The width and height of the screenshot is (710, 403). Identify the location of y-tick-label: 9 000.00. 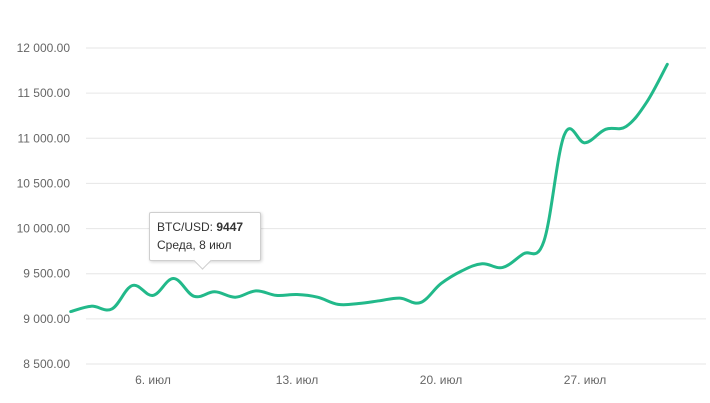
(46, 319).